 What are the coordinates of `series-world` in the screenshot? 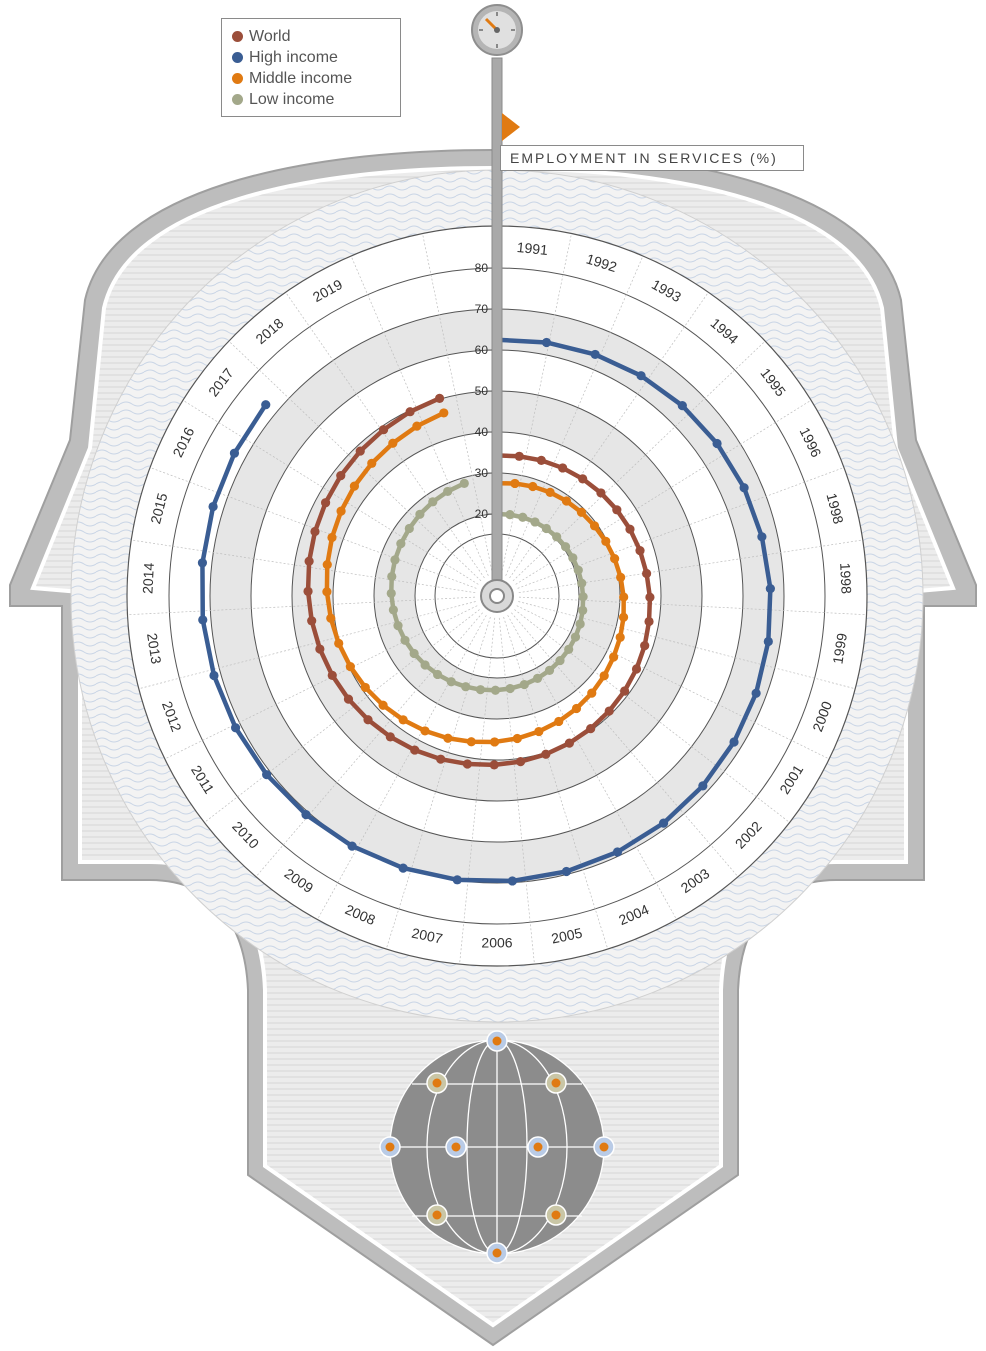 It's located at (479, 581).